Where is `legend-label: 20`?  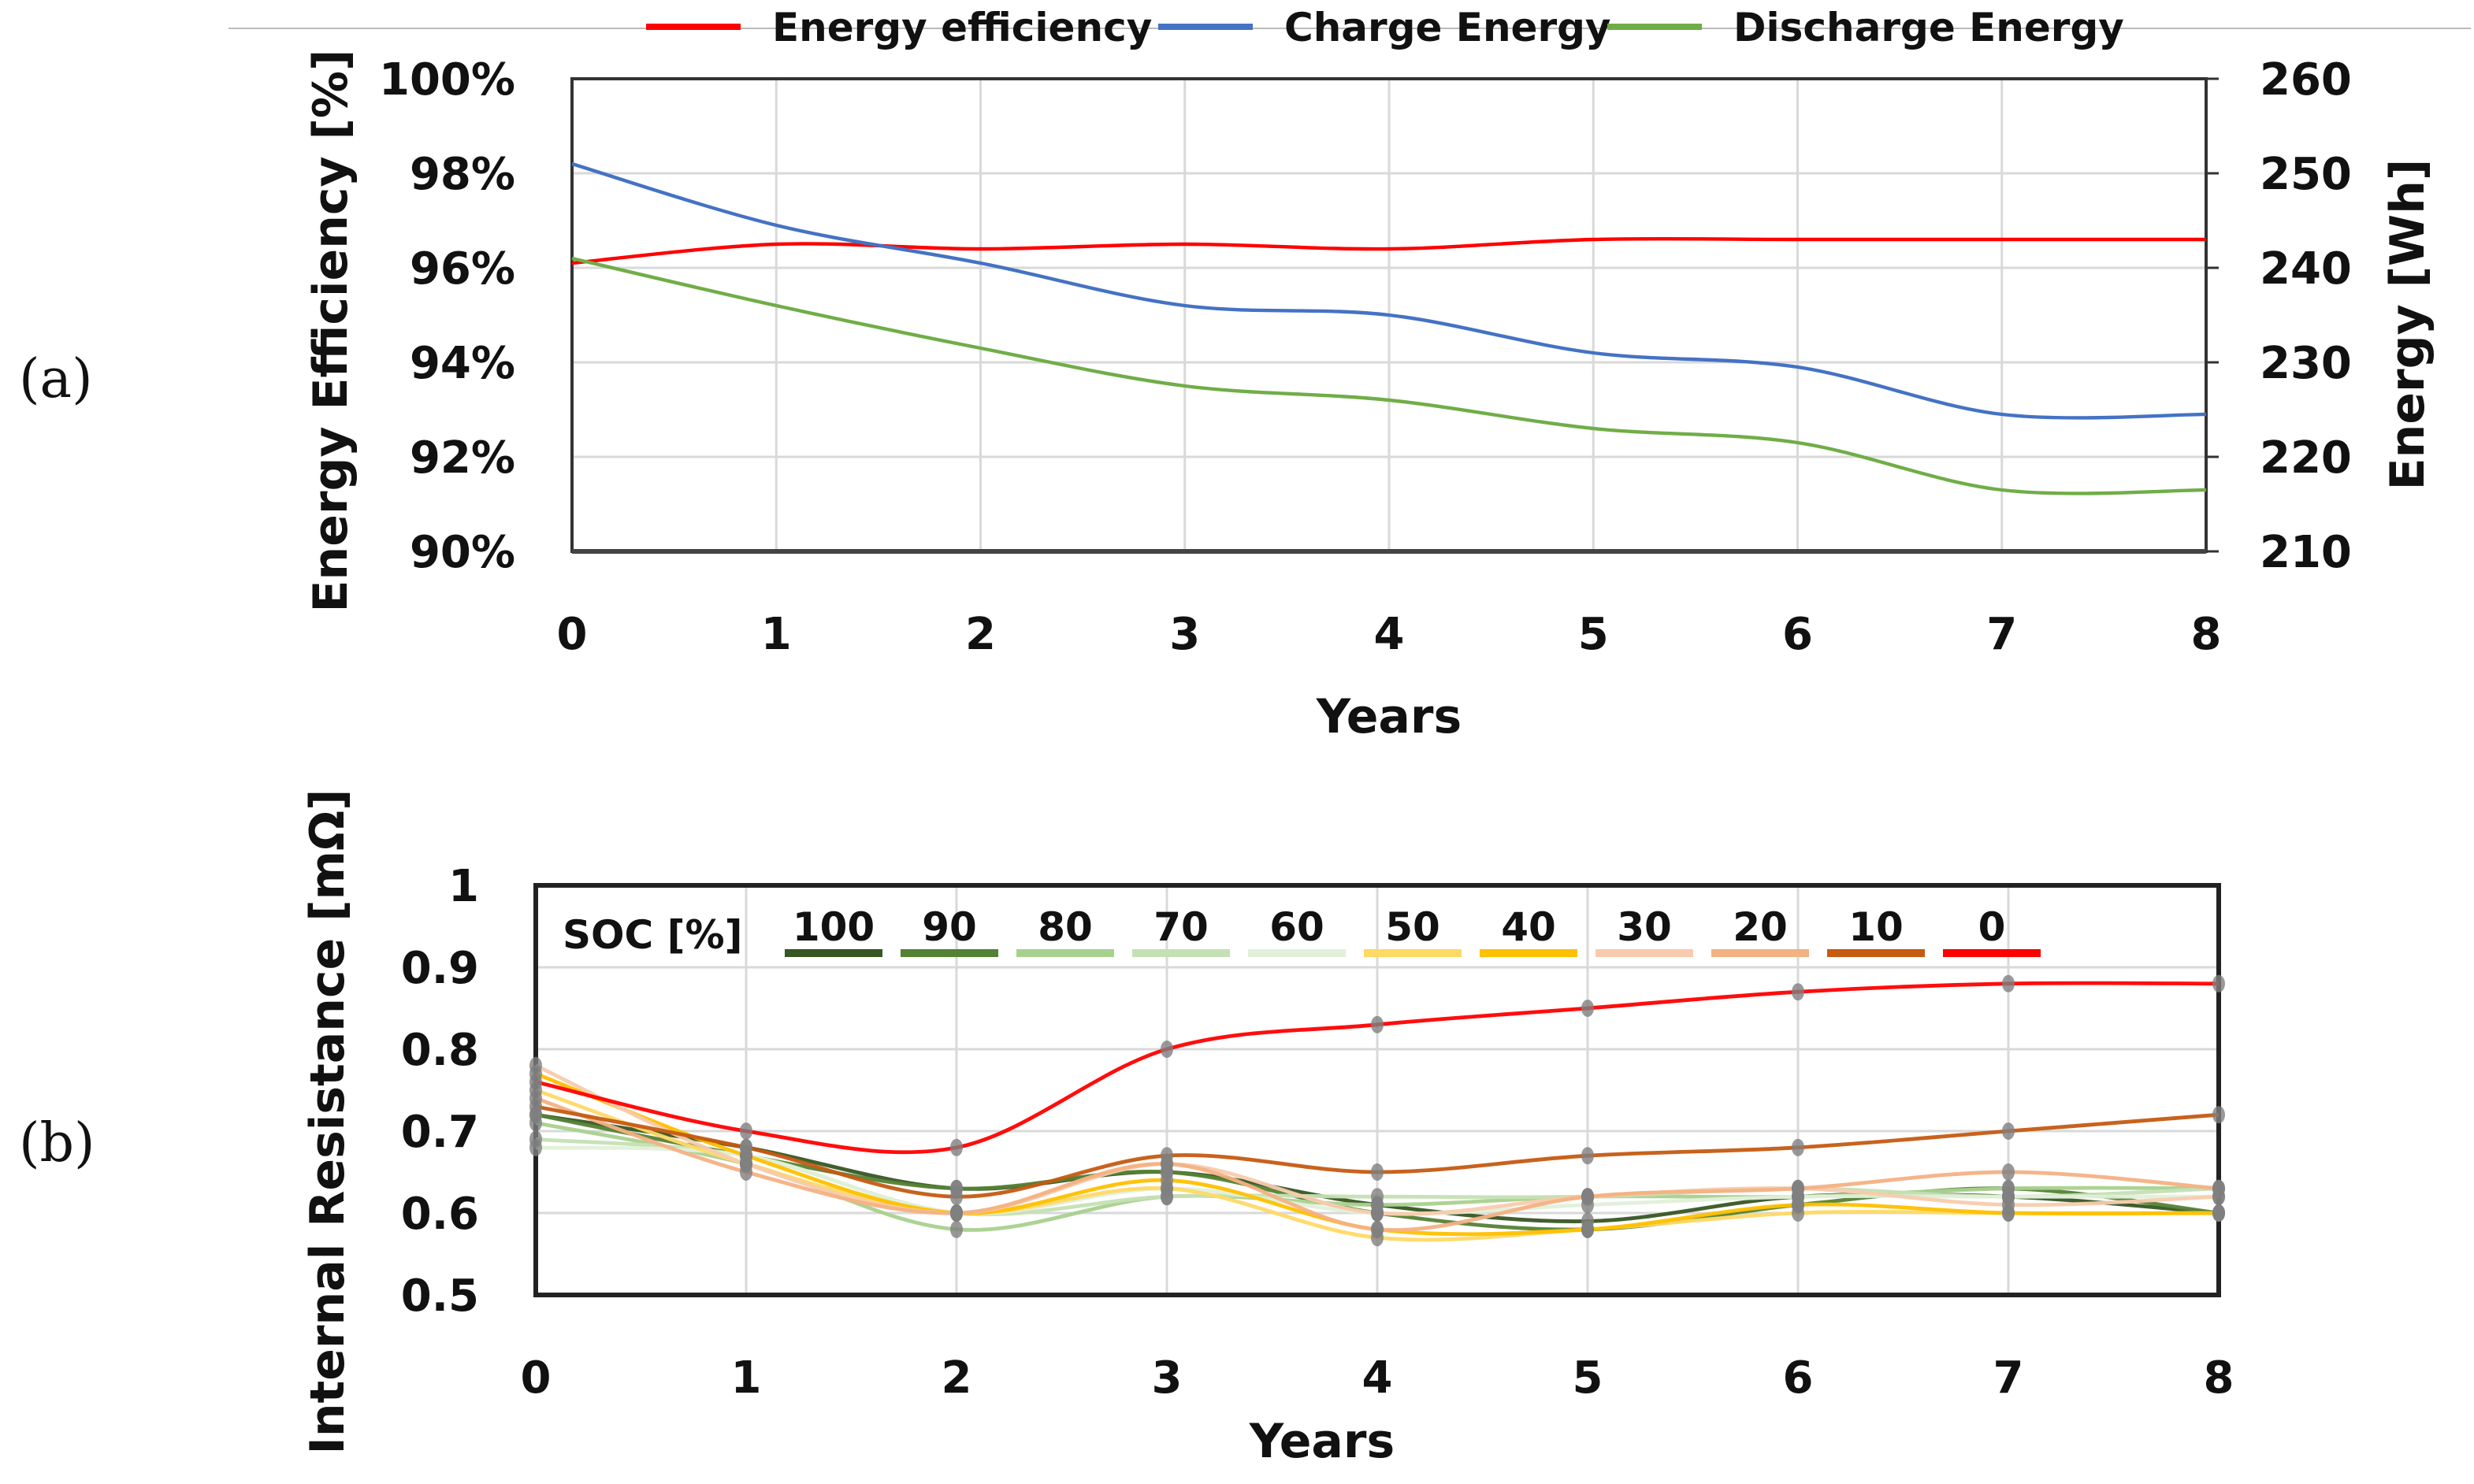 legend-label: 20 is located at coordinates (1761, 927).